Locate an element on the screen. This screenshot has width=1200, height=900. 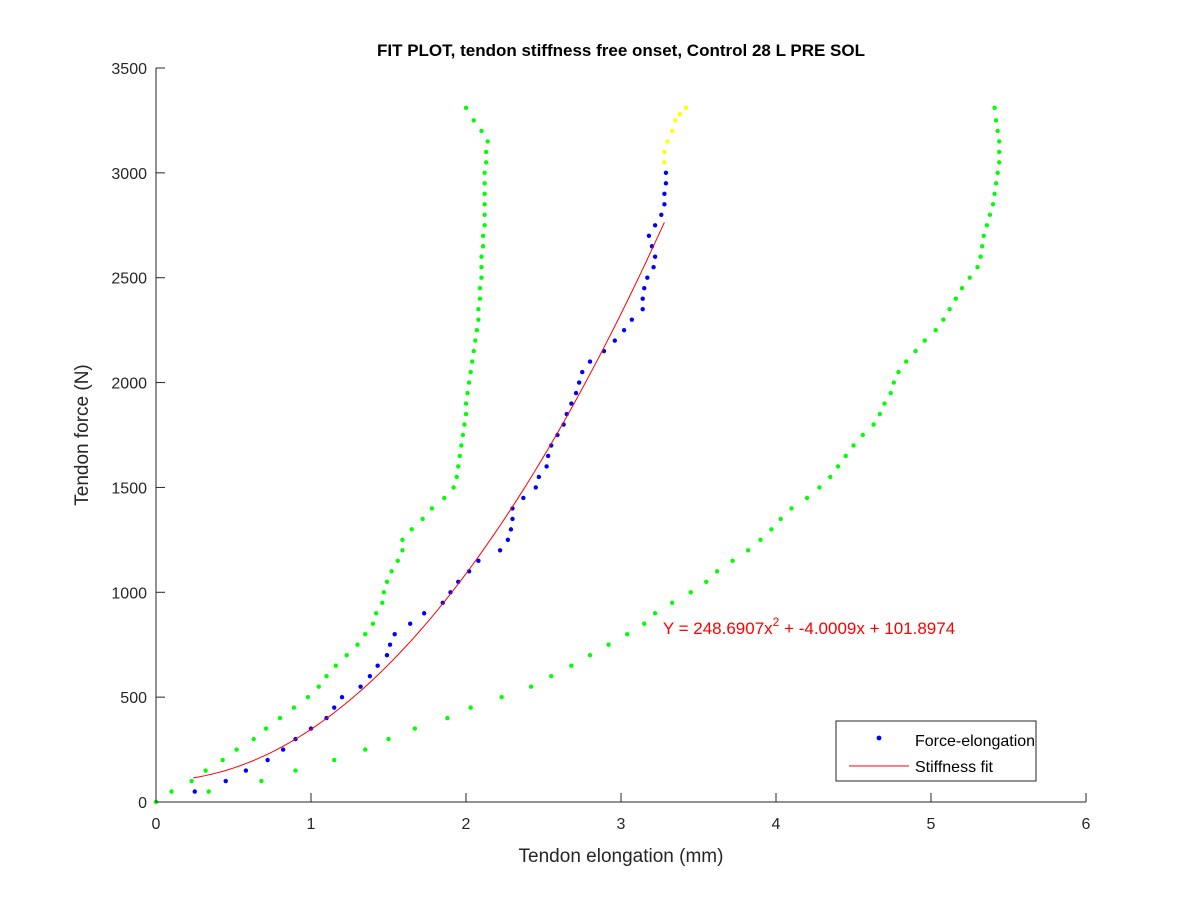
y-tick-label: 2500 is located at coordinates (129, 279).